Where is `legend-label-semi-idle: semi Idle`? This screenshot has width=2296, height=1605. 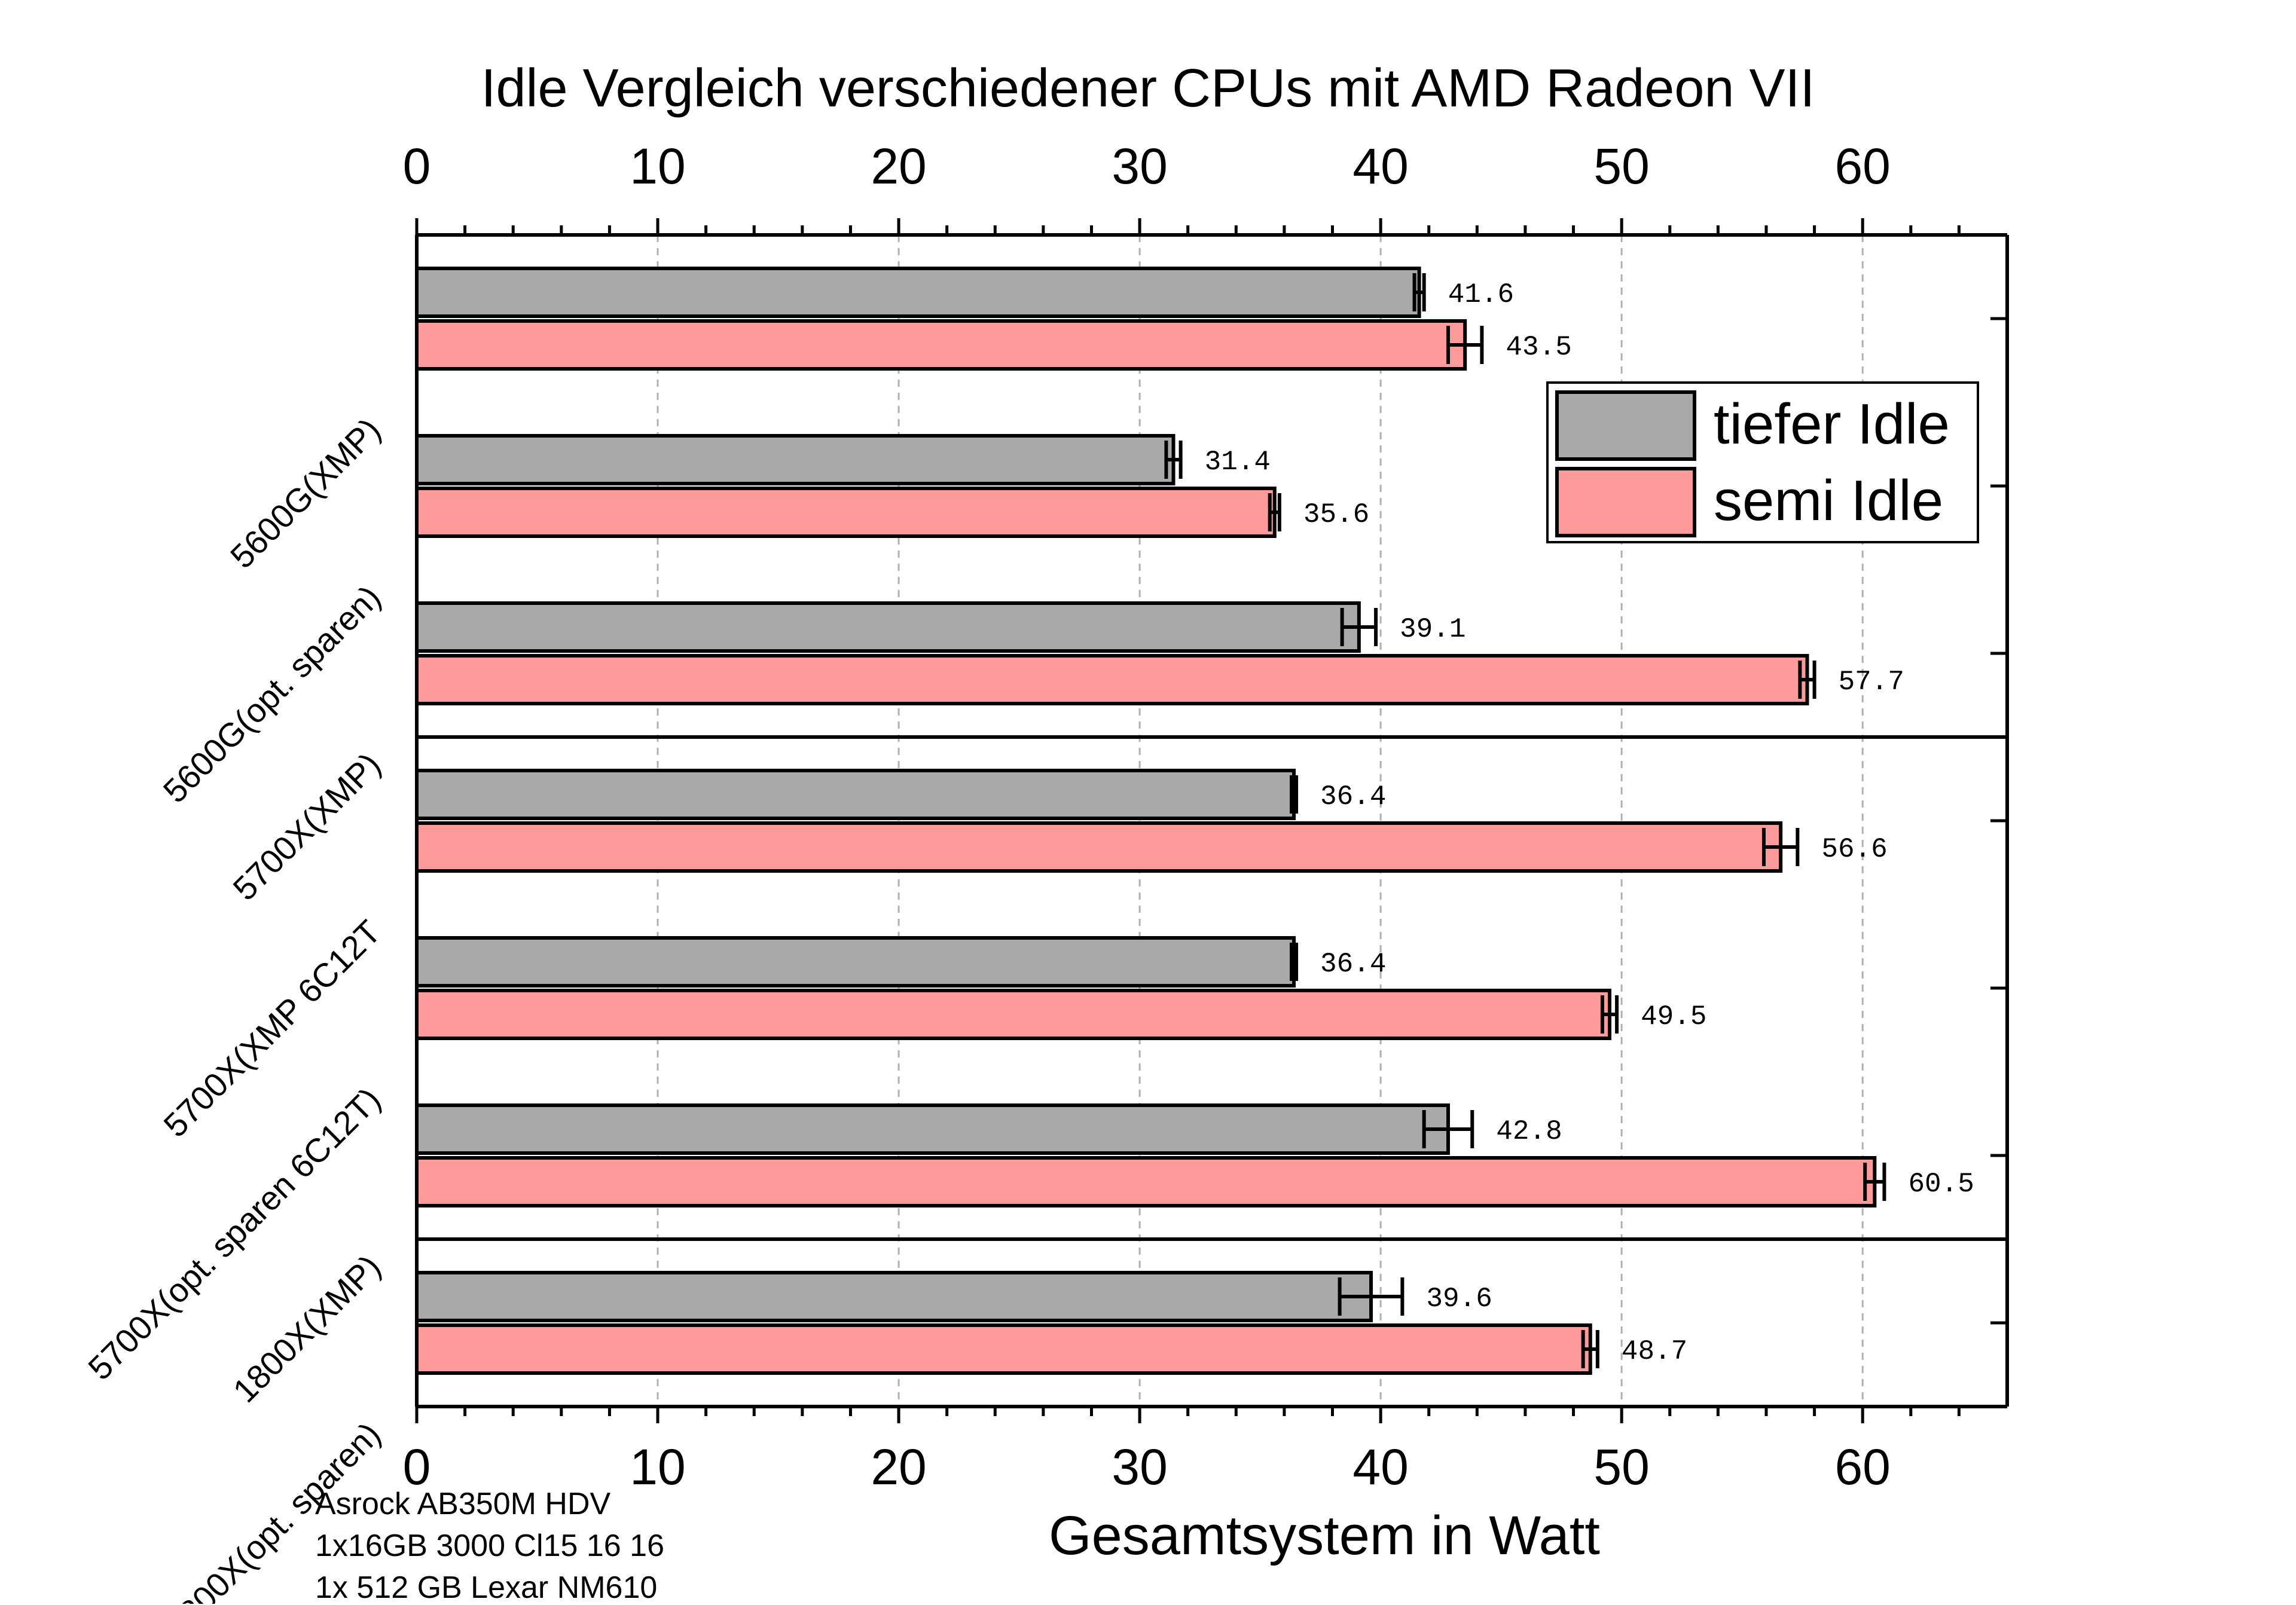 legend-label-semi-idle: semi Idle is located at coordinates (1828, 501).